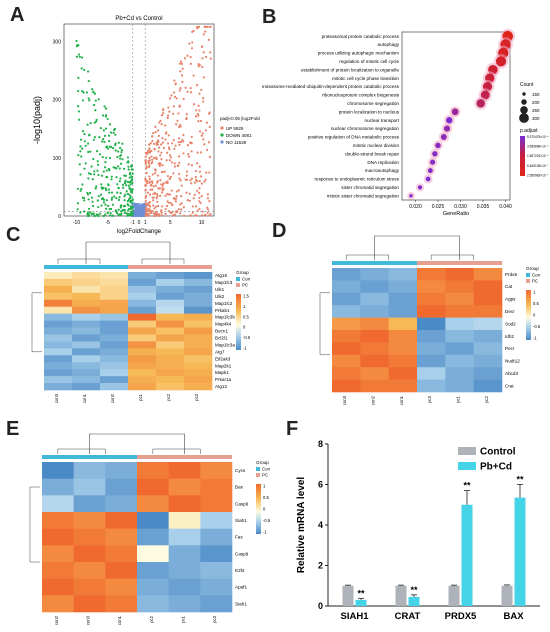  What do you see at coordinates (524, 110) in the screenshot?
I see `dotplot-count-marker` at bounding box center [524, 110].